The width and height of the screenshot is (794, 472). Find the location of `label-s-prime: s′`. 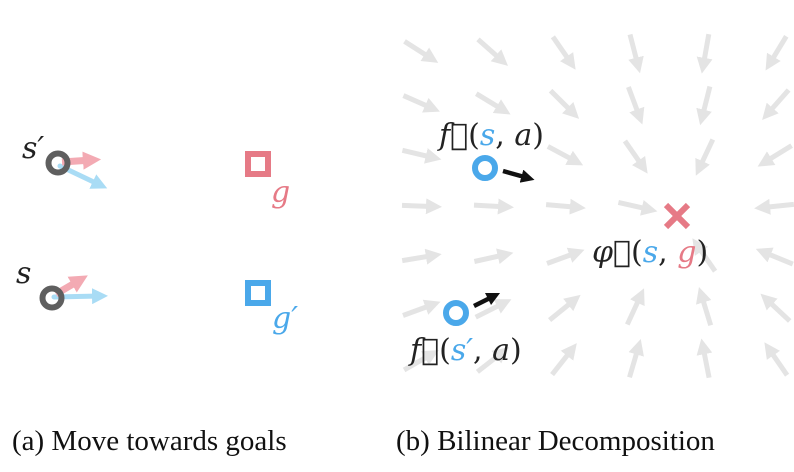

label-s-prime: s′ is located at coordinates (33, 148).